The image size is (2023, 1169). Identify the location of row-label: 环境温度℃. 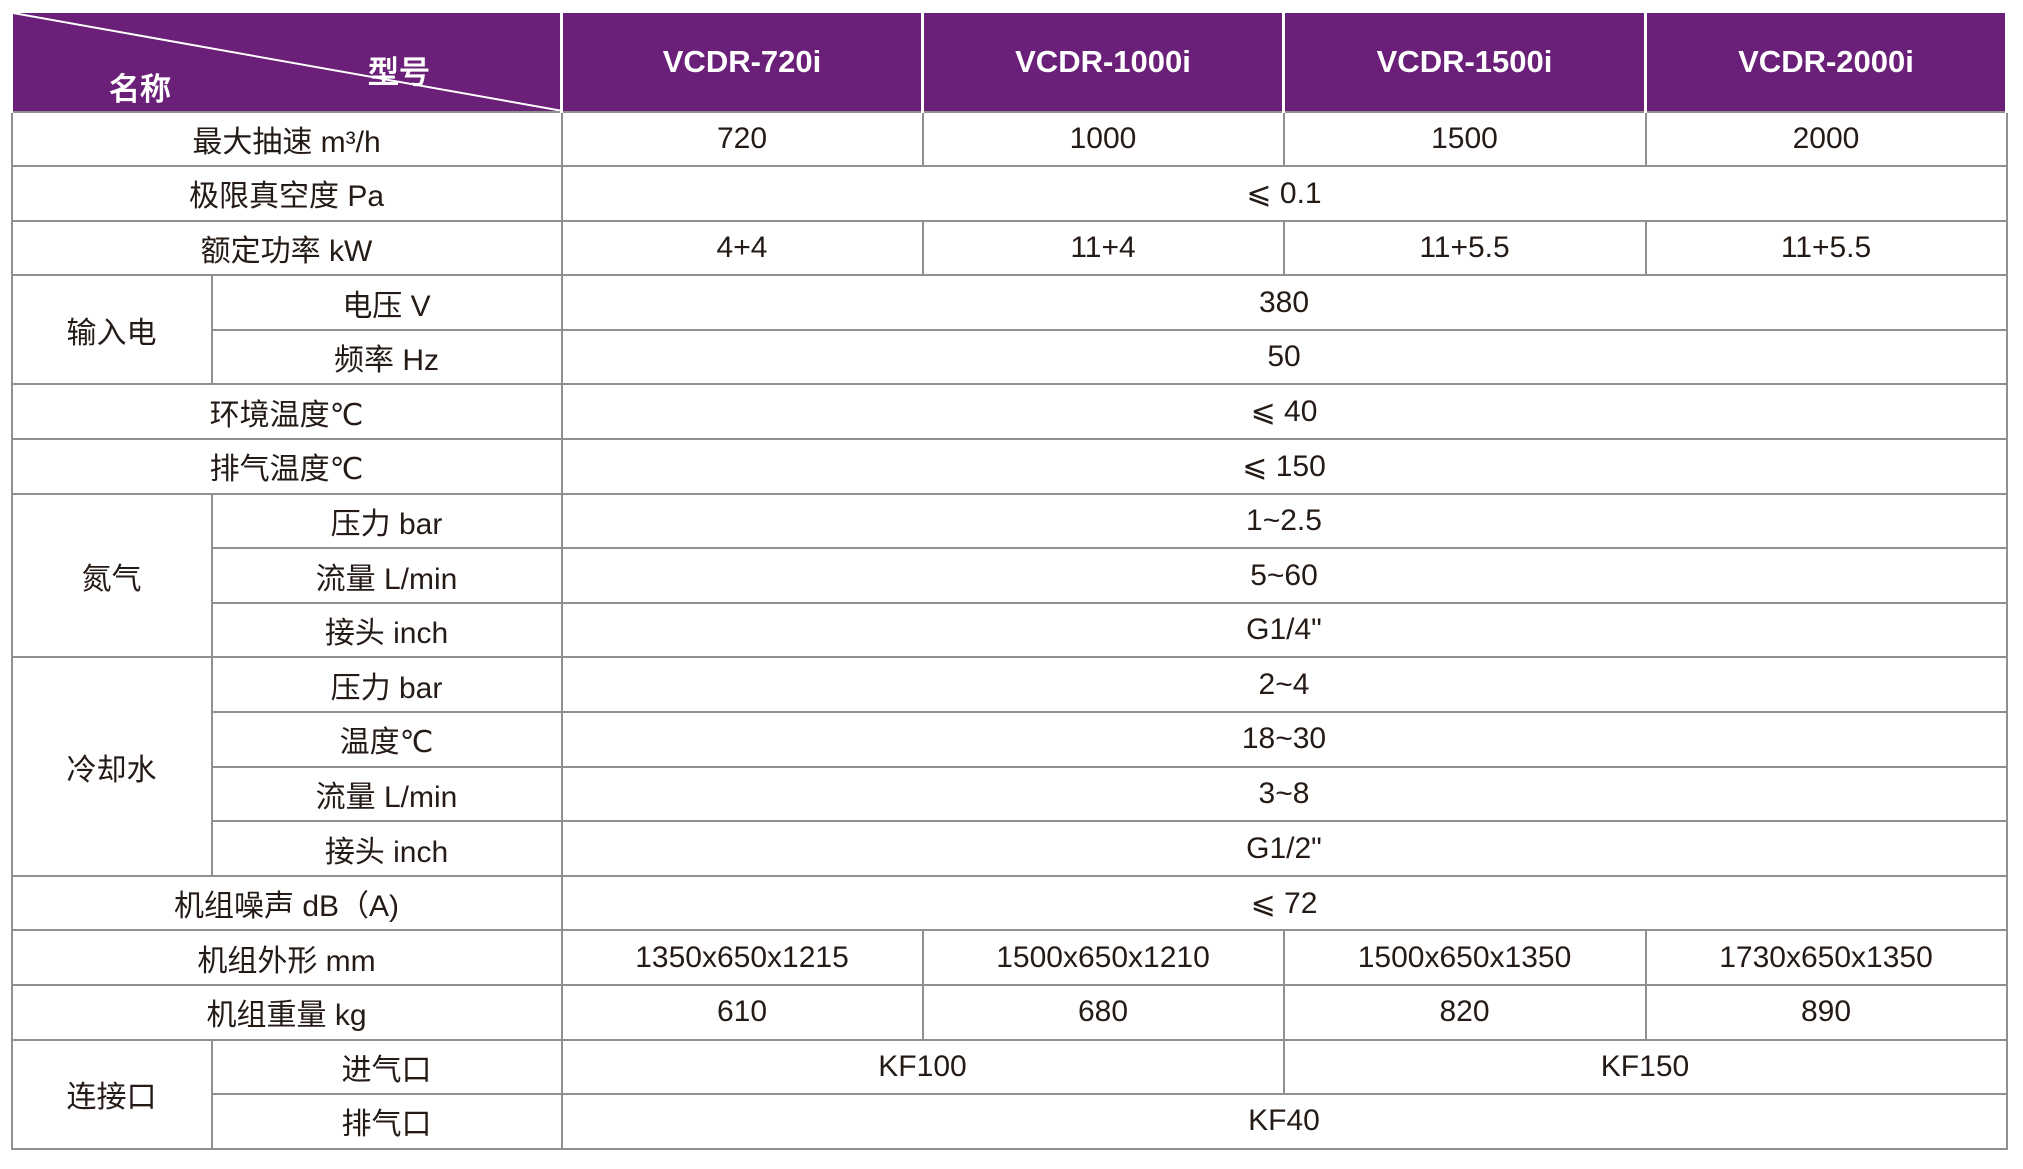
(286, 412).